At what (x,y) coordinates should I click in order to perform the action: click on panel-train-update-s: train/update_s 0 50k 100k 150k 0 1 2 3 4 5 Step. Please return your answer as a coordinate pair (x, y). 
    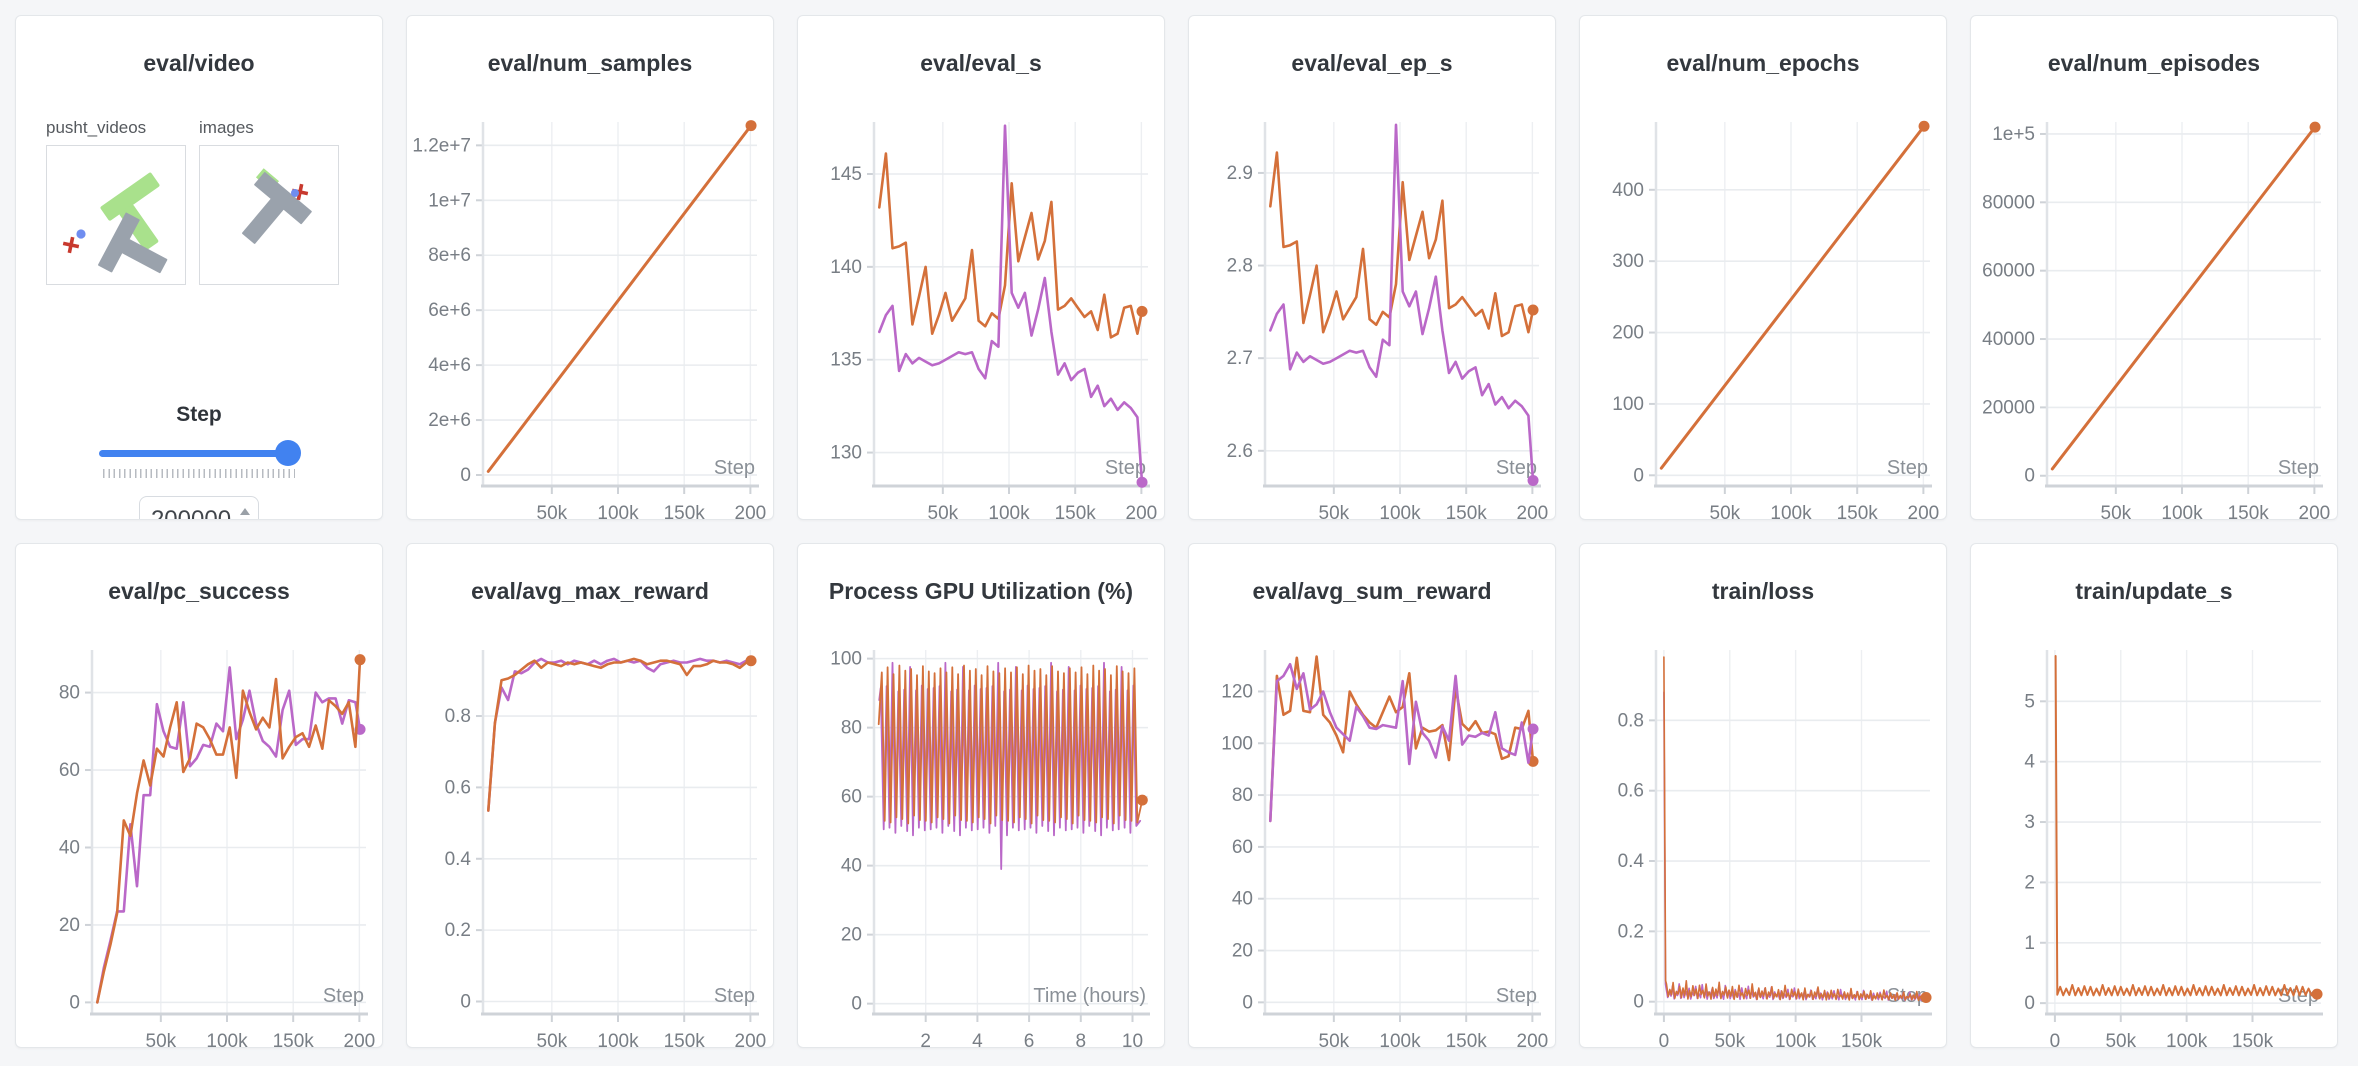
    Looking at the image, I should click on (2154, 795).